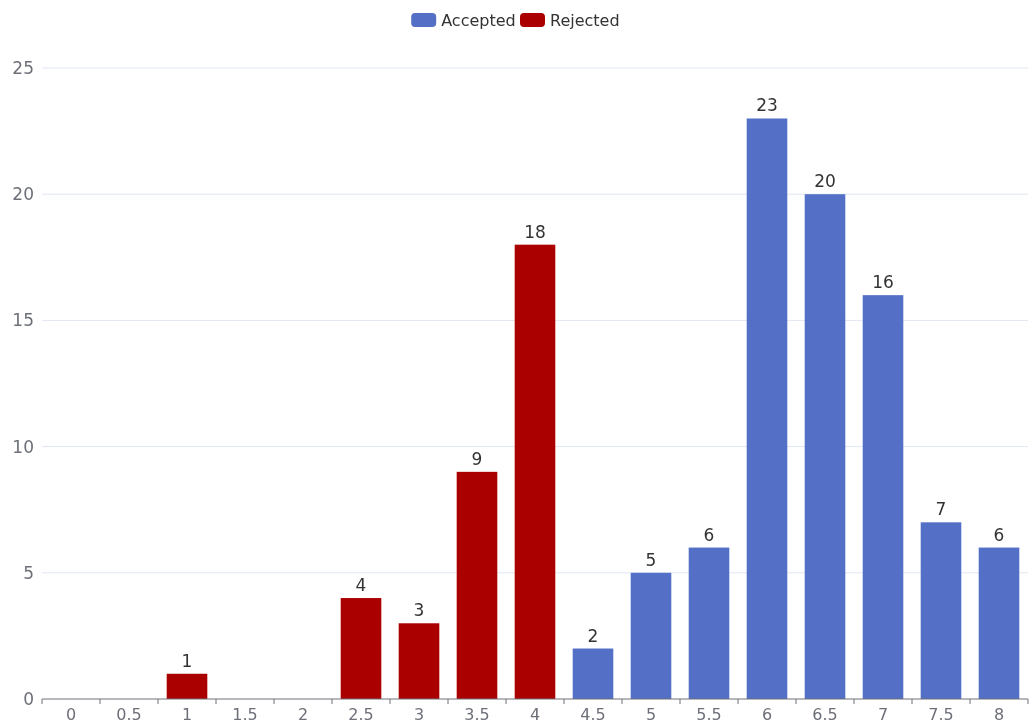 This screenshot has width=1030, height=726. I want to click on data-label: 7, so click(941, 509).